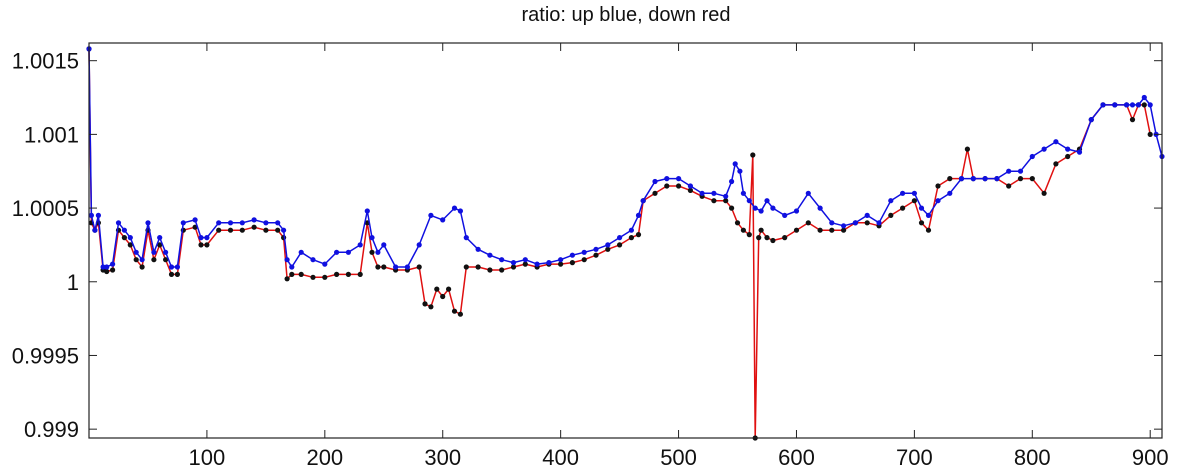 Image resolution: width=1177 pixels, height=474 pixels. What do you see at coordinates (73, 282) in the screenshot?
I see `y-tick-label: 1` at bounding box center [73, 282].